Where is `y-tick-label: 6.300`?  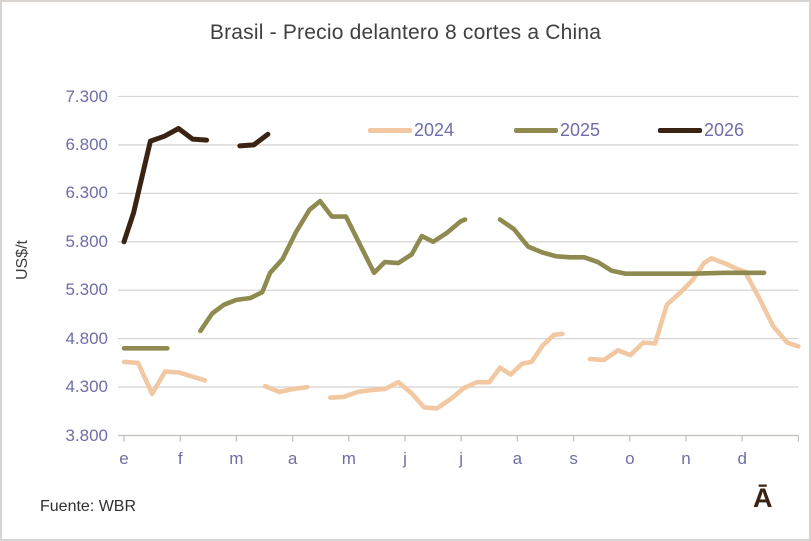
y-tick-label: 6.300 is located at coordinates (86, 193).